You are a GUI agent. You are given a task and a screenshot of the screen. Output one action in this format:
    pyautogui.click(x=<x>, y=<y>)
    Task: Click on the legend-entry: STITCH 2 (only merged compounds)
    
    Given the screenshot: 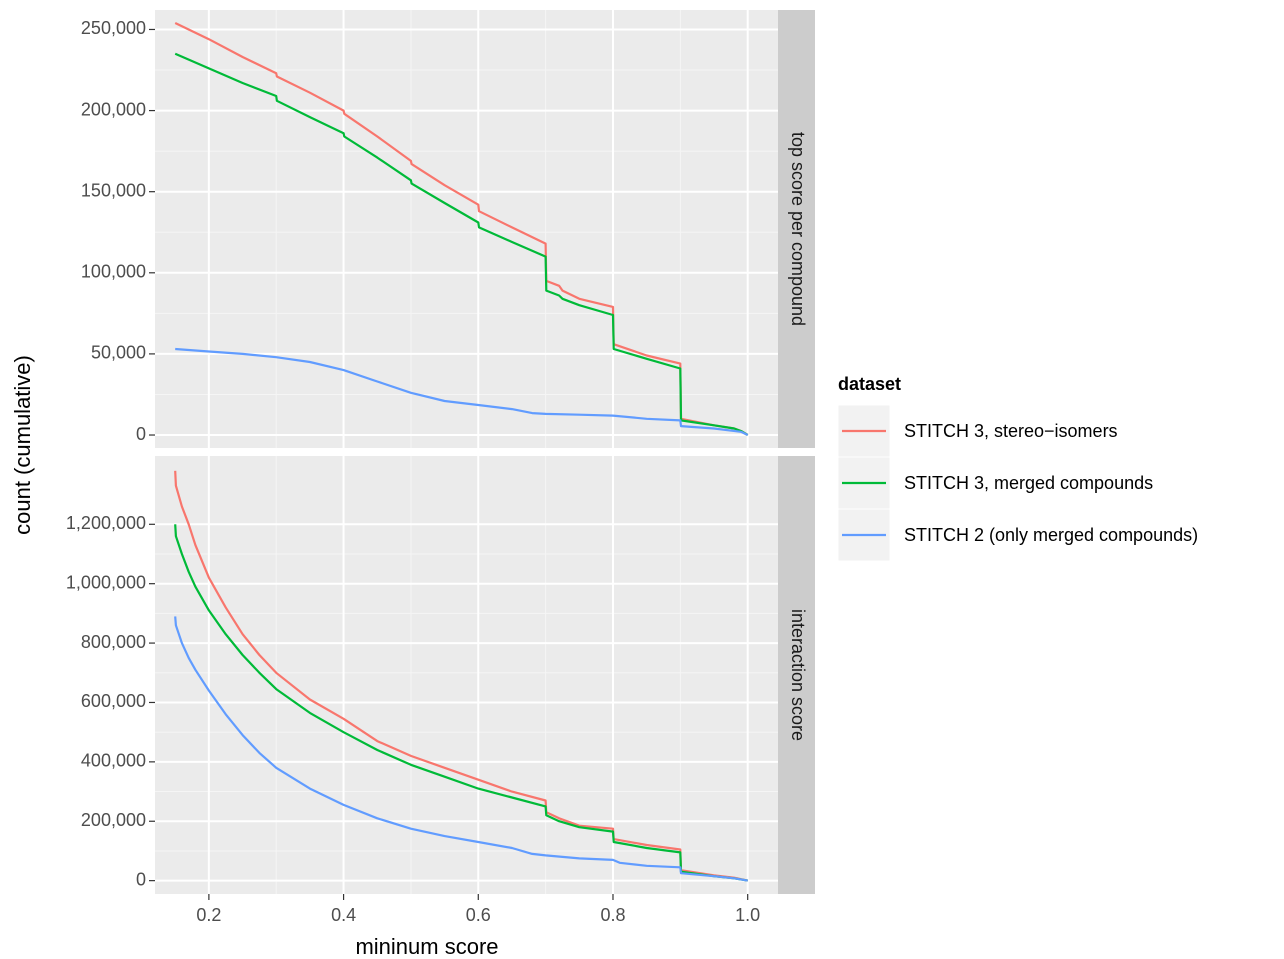 What is the action you would take?
    pyautogui.click(x=1017, y=535)
    